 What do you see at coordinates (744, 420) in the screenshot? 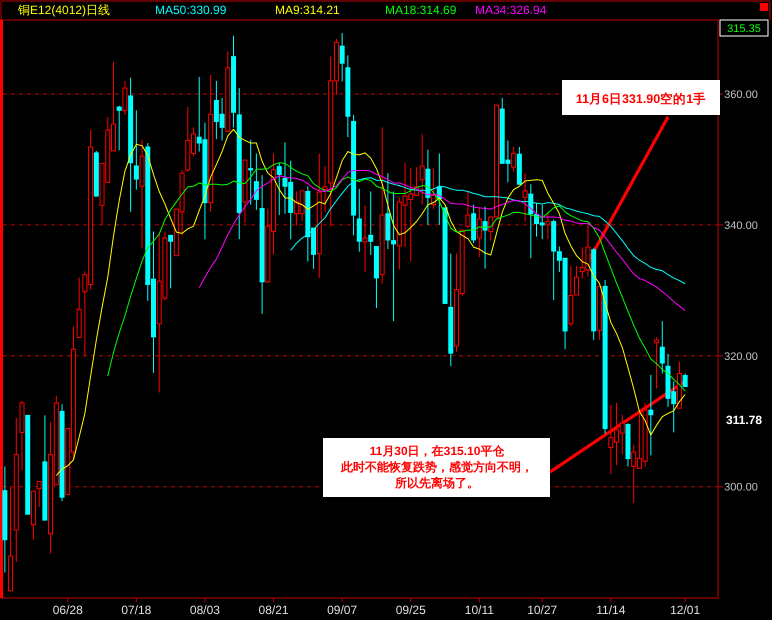
I see `text: 311.78` at bounding box center [744, 420].